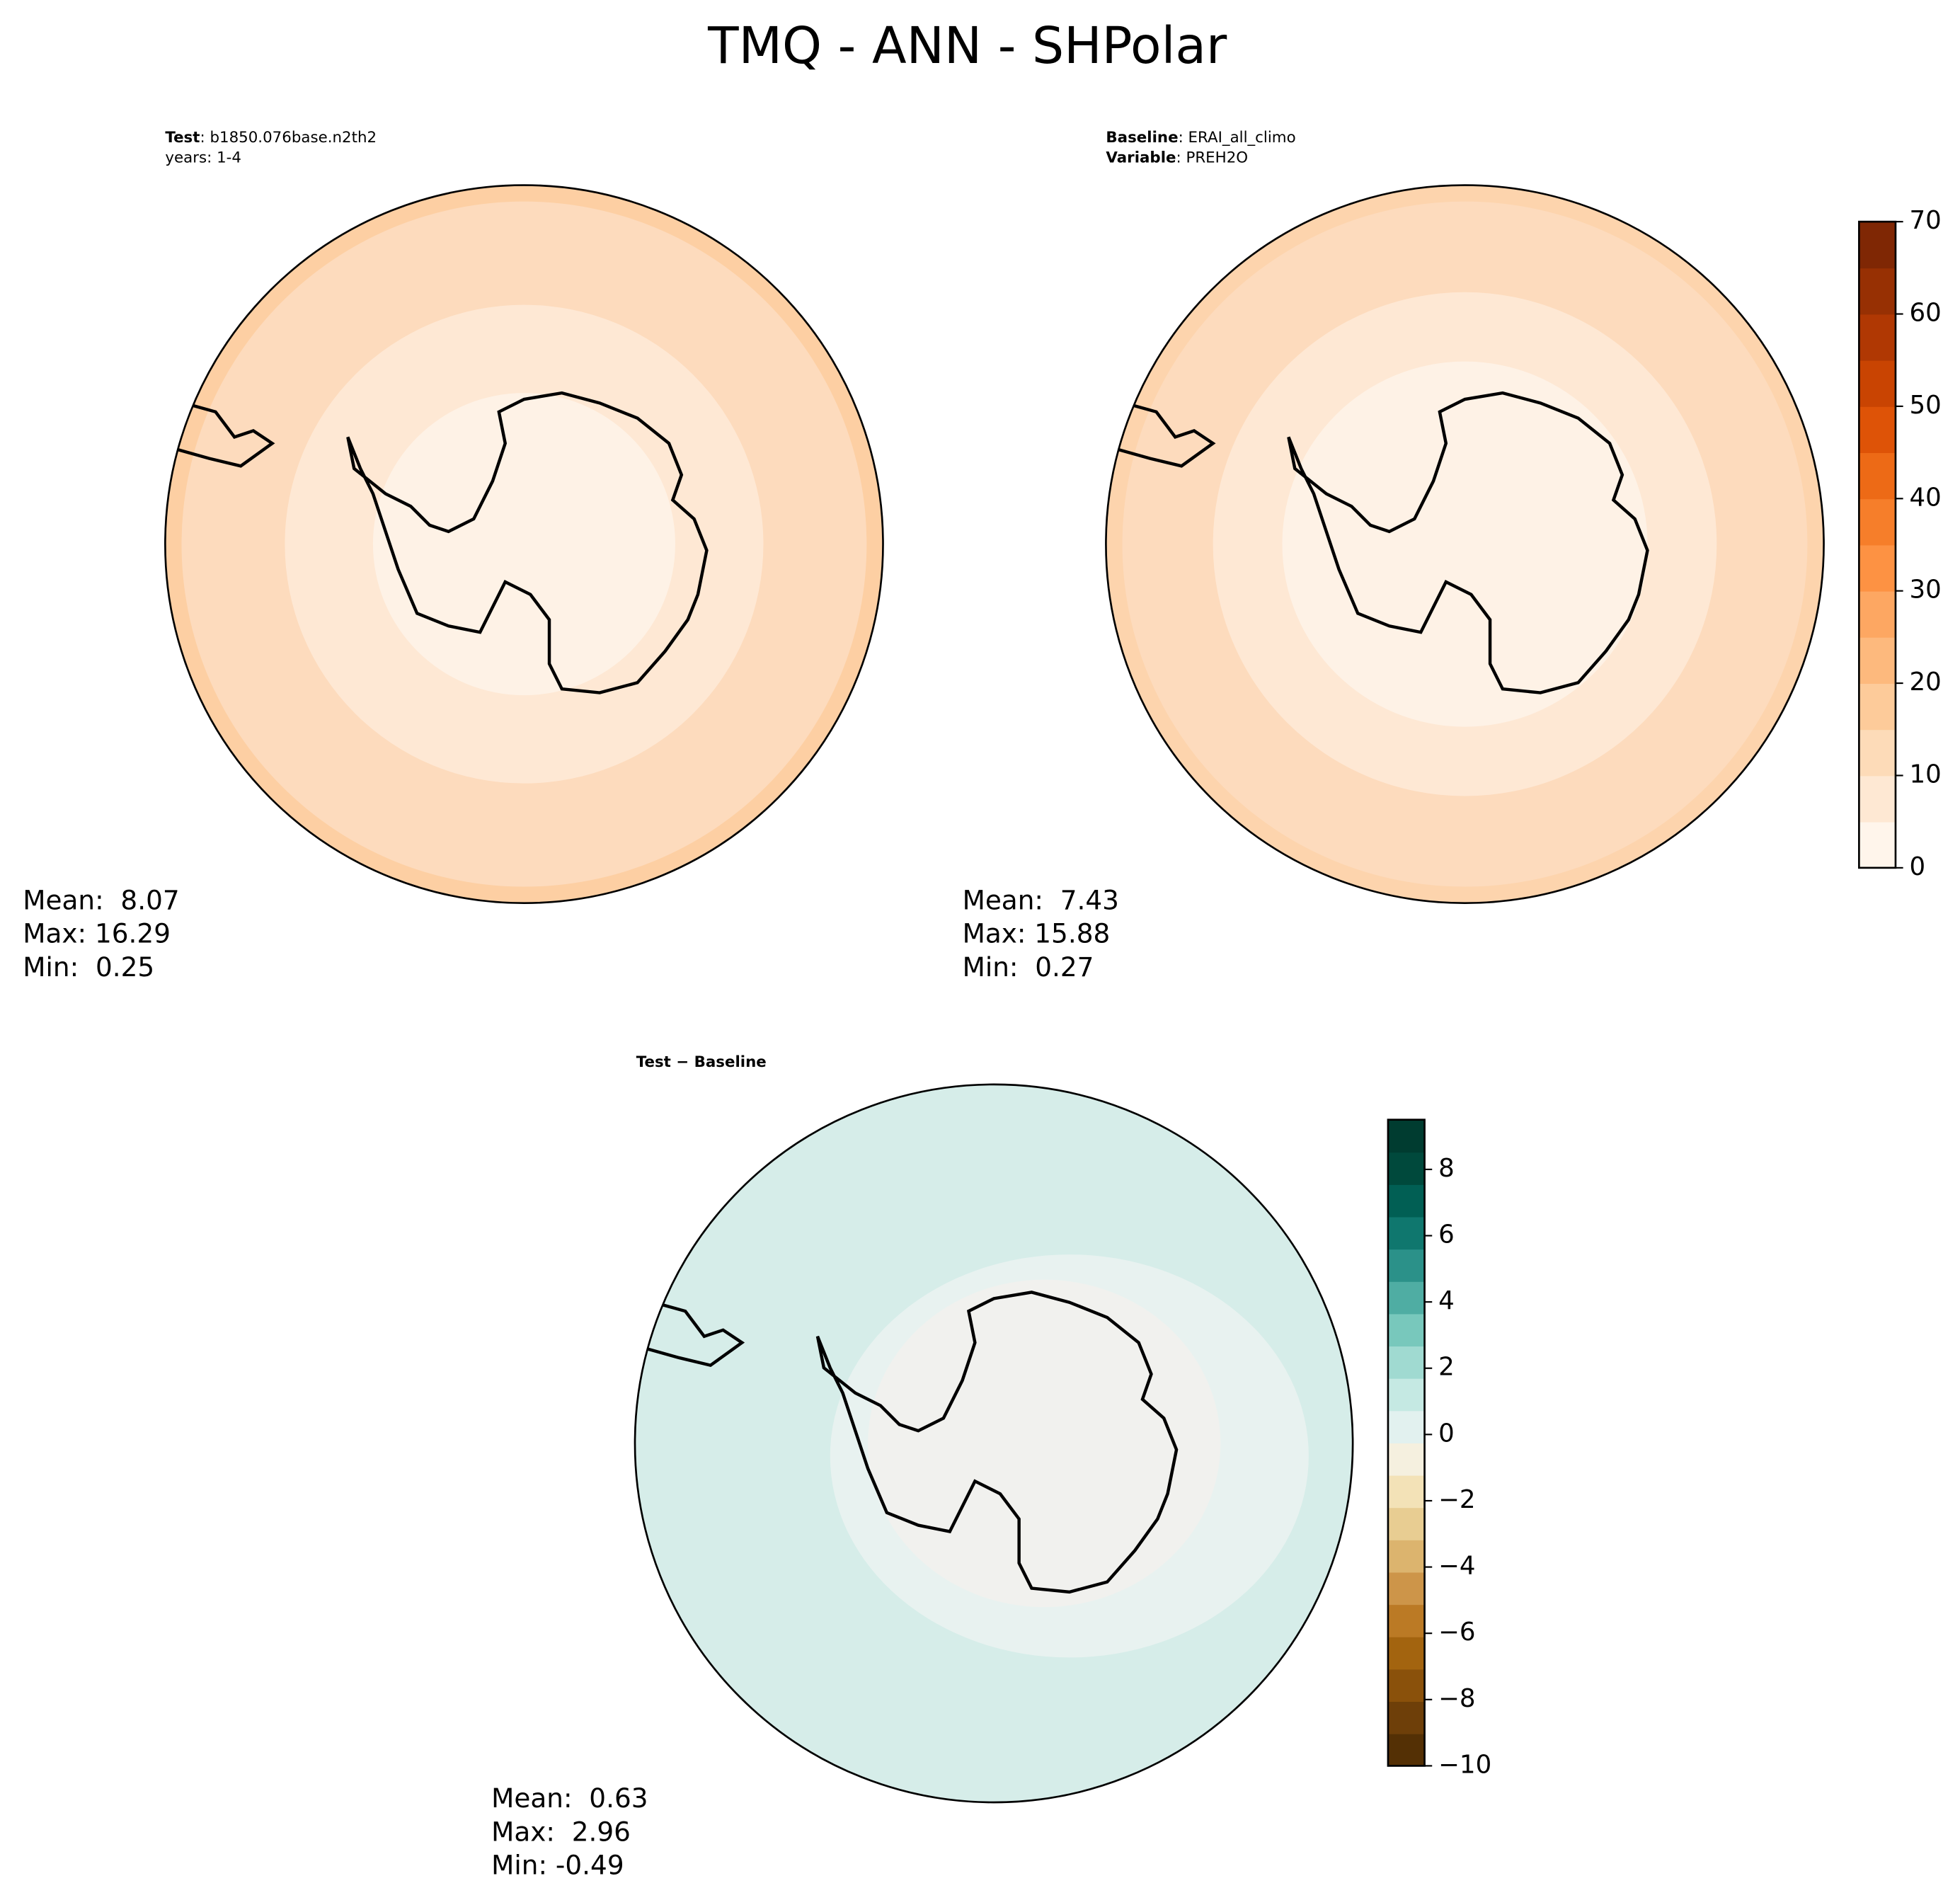 The image size is (1960, 1888). Describe the element at coordinates (1926, 405) in the screenshot. I see `colorbar-tick-label: 50` at that location.